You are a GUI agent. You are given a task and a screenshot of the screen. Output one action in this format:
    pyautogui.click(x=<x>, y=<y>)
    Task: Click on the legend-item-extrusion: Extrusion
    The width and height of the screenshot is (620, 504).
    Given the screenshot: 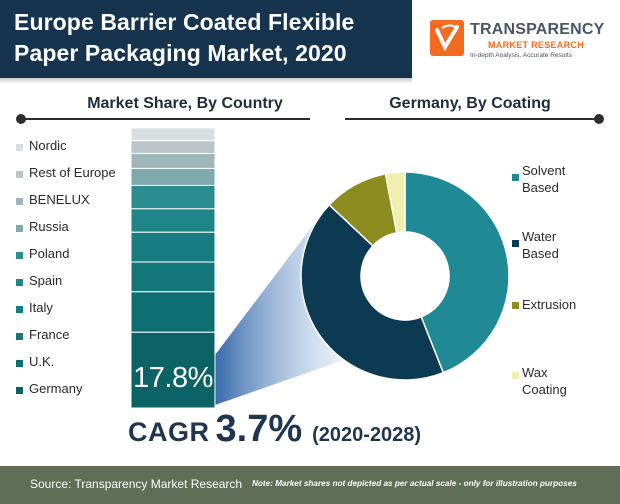 What is the action you would take?
    pyautogui.click(x=549, y=304)
    